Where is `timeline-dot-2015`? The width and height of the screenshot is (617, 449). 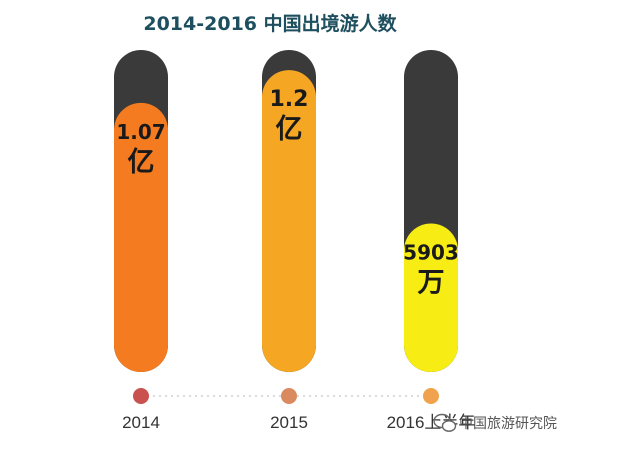 timeline-dot-2015 is located at coordinates (289, 396).